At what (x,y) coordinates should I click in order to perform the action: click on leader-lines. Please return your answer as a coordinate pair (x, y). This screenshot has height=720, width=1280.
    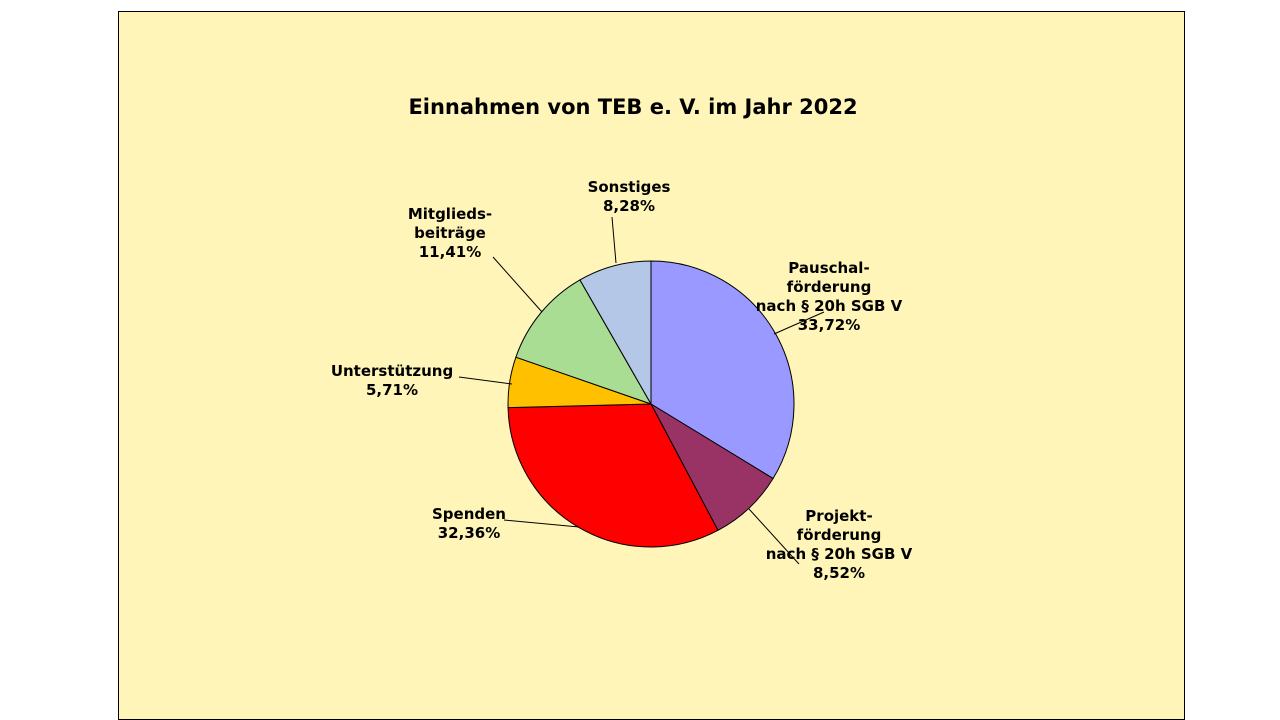
    Looking at the image, I should click on (641, 390).